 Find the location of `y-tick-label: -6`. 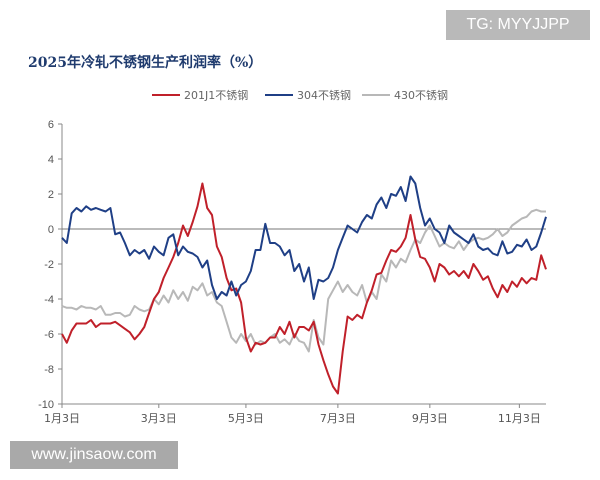

y-tick-label: -6 is located at coordinates (49, 335).